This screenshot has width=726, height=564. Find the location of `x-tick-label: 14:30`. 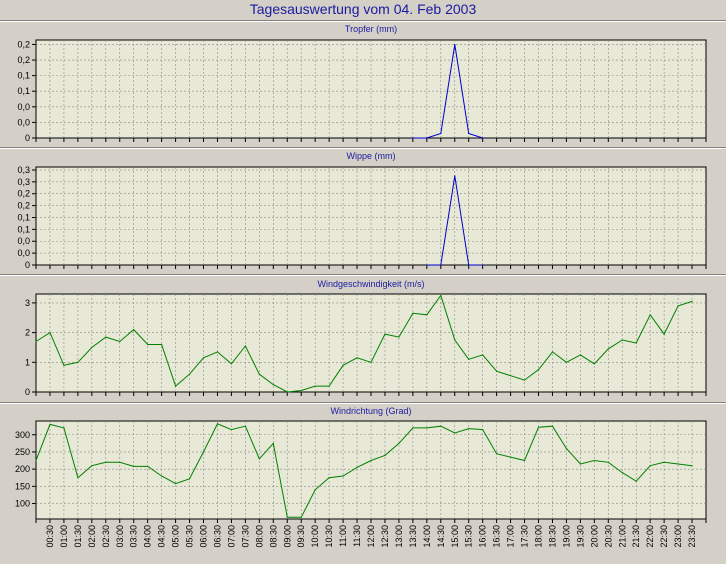

x-tick-label: 14:30 is located at coordinates (441, 536).